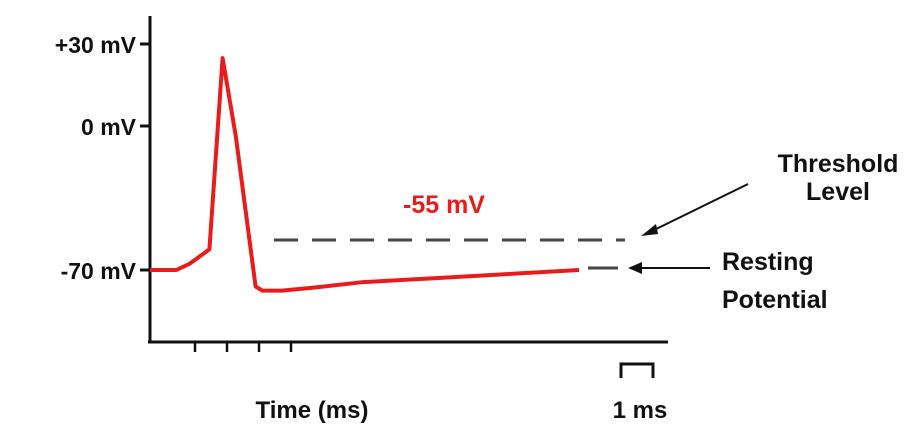  What do you see at coordinates (444, 205) in the screenshot?
I see `threshold-value-label: -55 mV` at bounding box center [444, 205].